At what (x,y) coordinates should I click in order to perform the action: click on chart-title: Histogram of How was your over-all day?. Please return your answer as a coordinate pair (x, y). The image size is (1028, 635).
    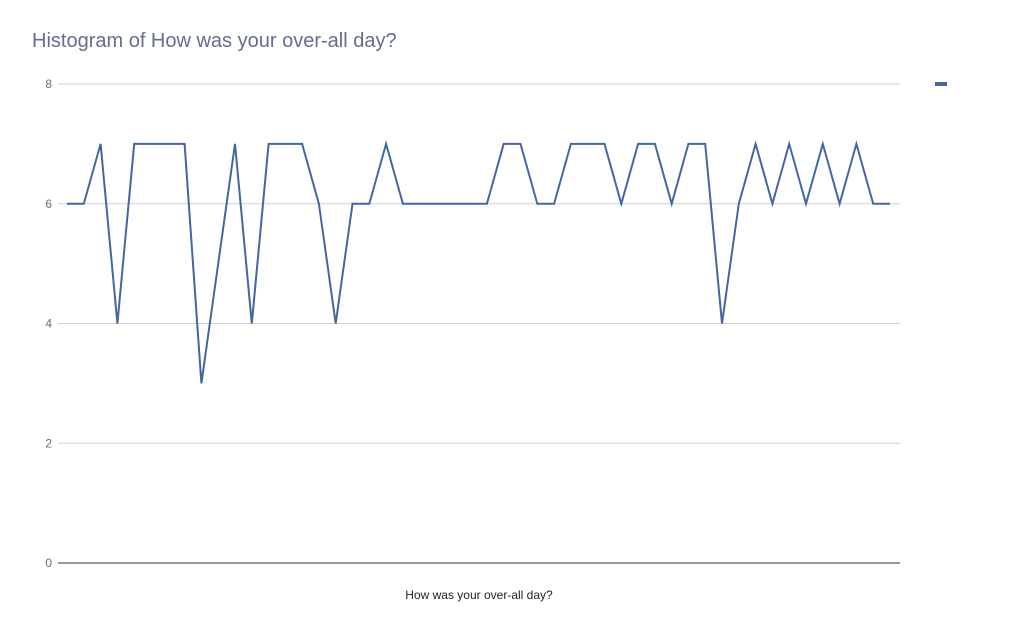
    Looking at the image, I should click on (214, 41).